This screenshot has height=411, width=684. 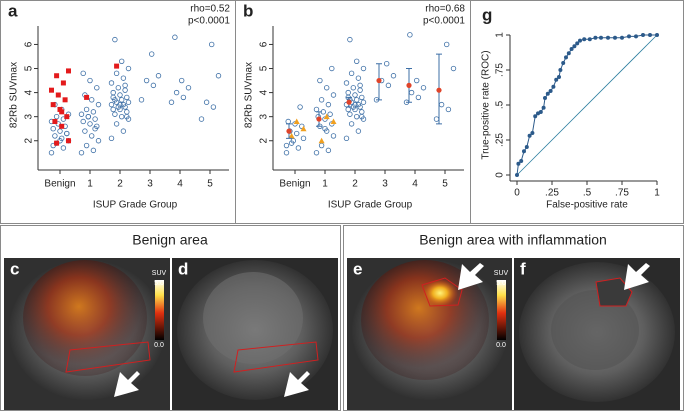 What do you see at coordinates (587, 105) in the screenshot?
I see `reference-line` at bounding box center [587, 105].